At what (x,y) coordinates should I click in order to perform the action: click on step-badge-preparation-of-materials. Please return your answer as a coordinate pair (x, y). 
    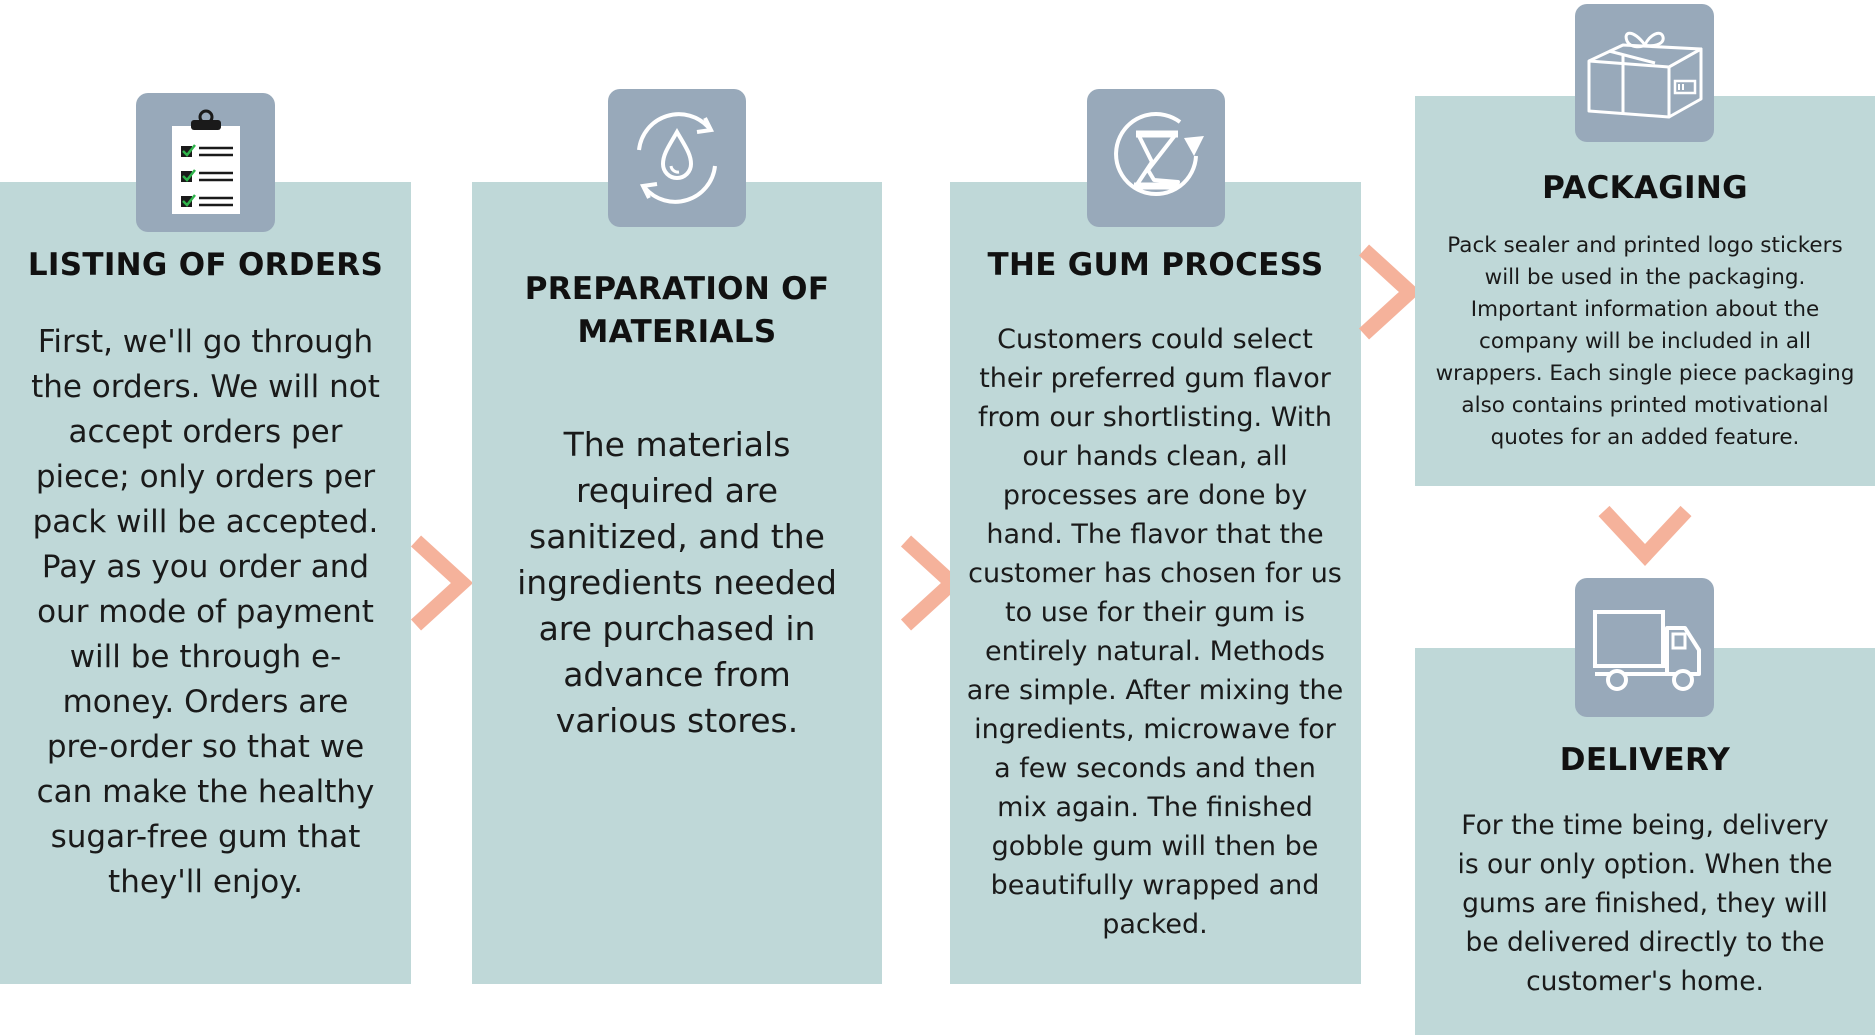
    Looking at the image, I should click on (677, 158).